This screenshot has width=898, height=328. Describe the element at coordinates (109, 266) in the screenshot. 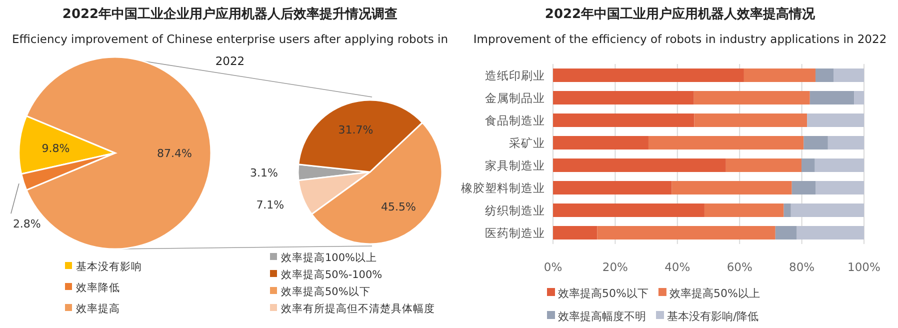

I see `legend-label: 基本没有影响` at that location.